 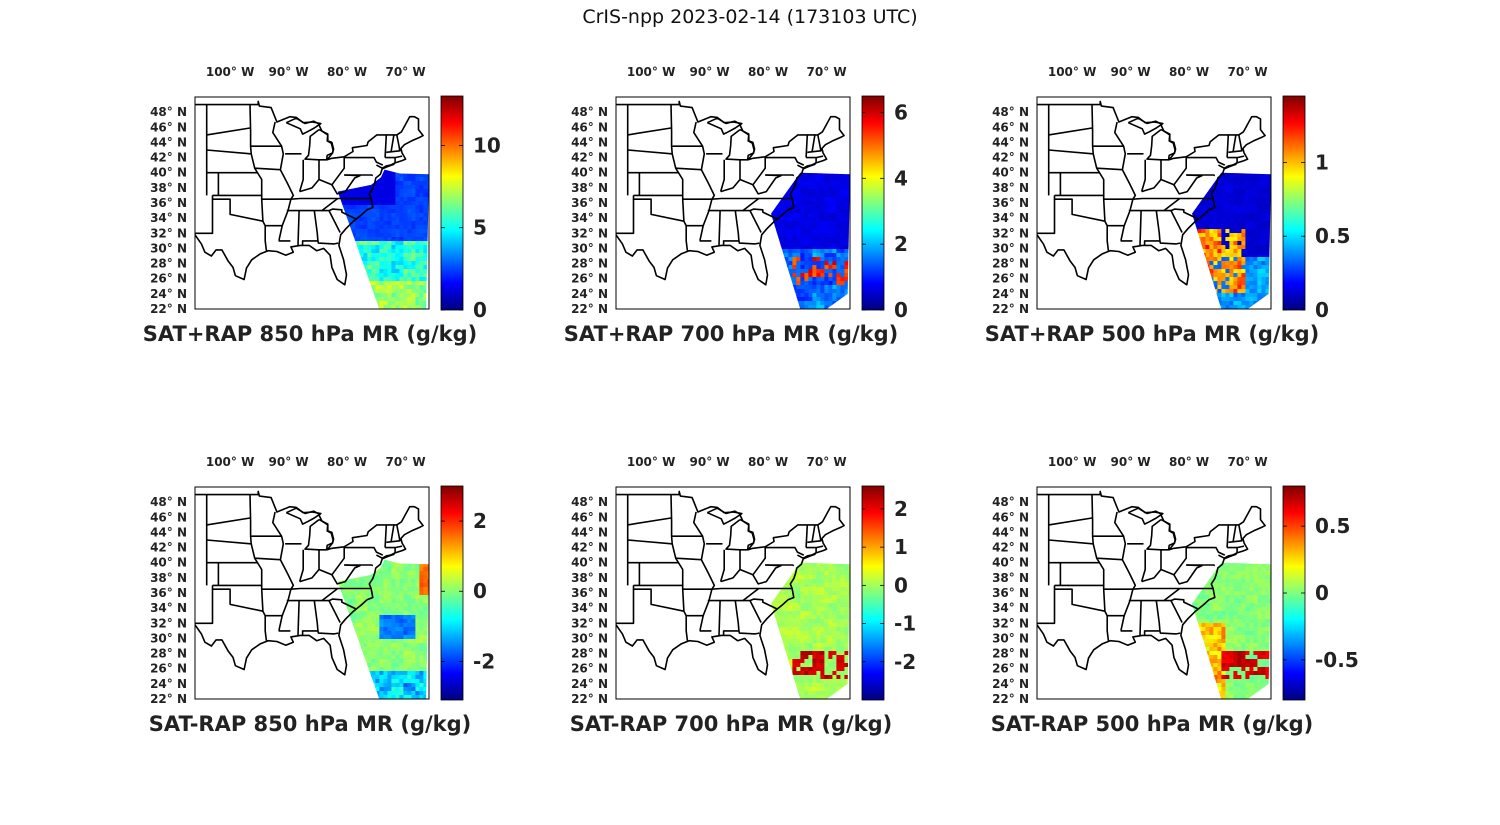 What do you see at coordinates (750, 17) in the screenshot?
I see `figure-title: CrIS-npp 2023-02-14 (173103 UTC)` at bounding box center [750, 17].